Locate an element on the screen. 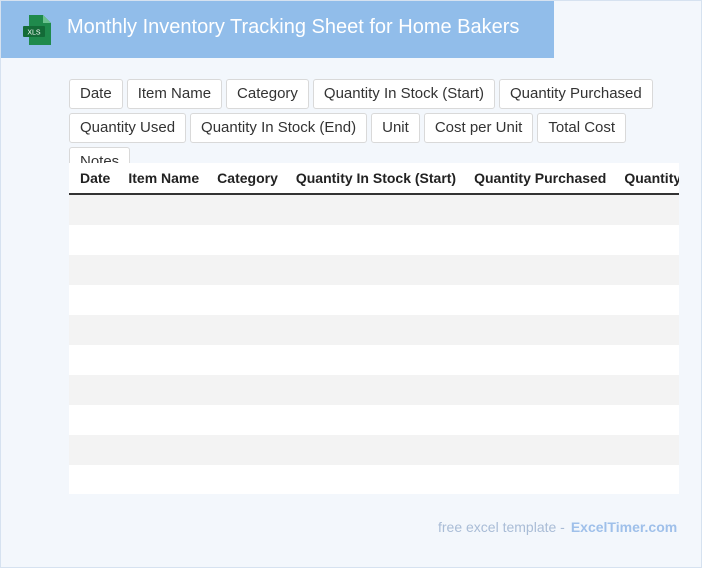  svg-text: XLS is located at coordinates (34, 33).